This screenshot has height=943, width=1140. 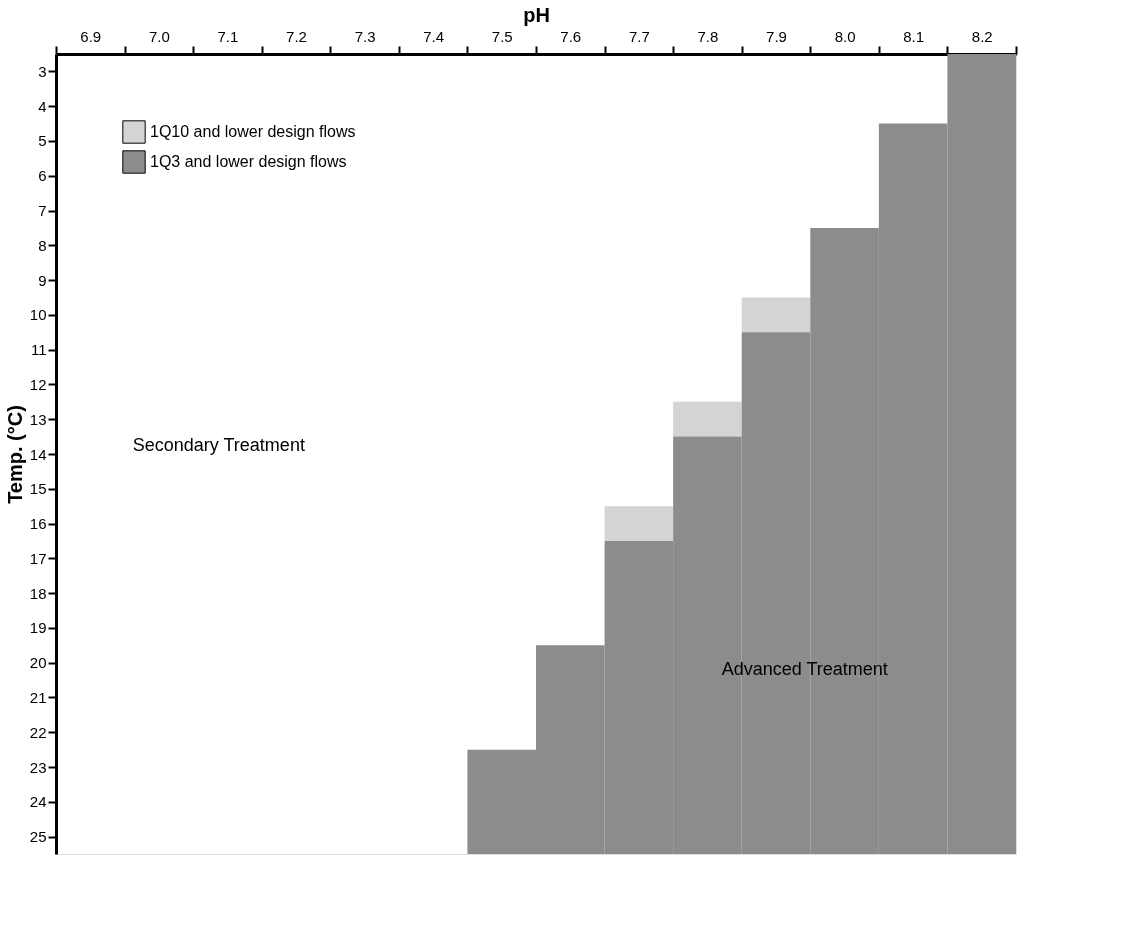 I want to click on x-tick-label: 6.9, so click(x=91, y=36).